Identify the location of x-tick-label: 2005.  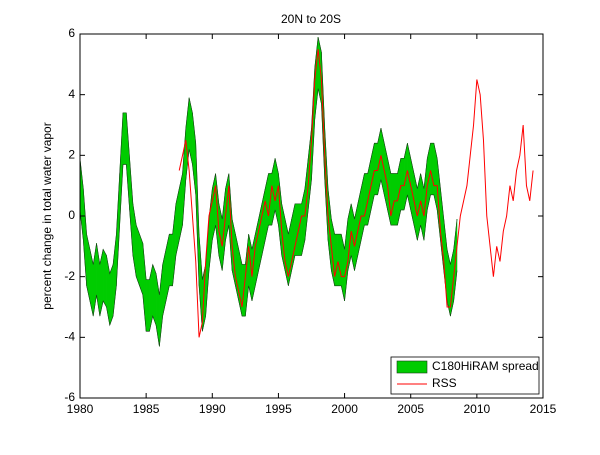
(410, 409).